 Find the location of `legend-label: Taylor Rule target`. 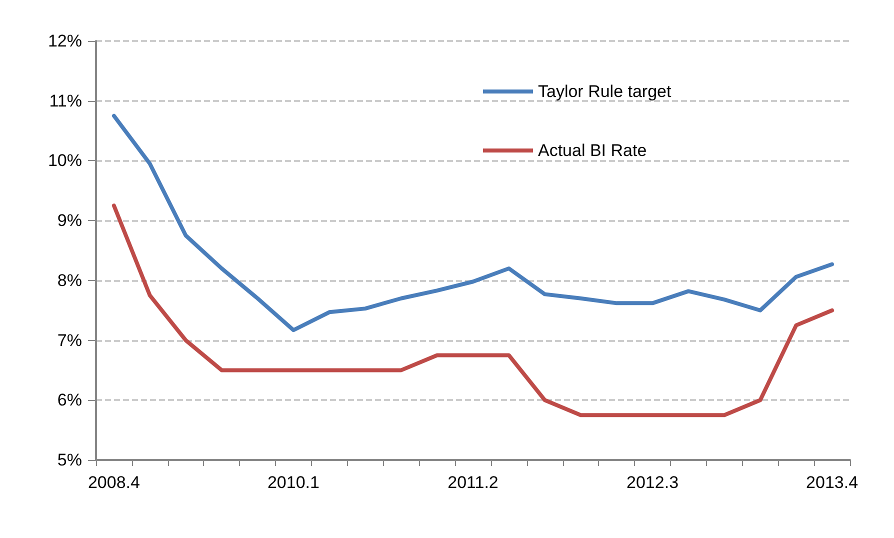

legend-label: Taylor Rule target is located at coordinates (605, 91).